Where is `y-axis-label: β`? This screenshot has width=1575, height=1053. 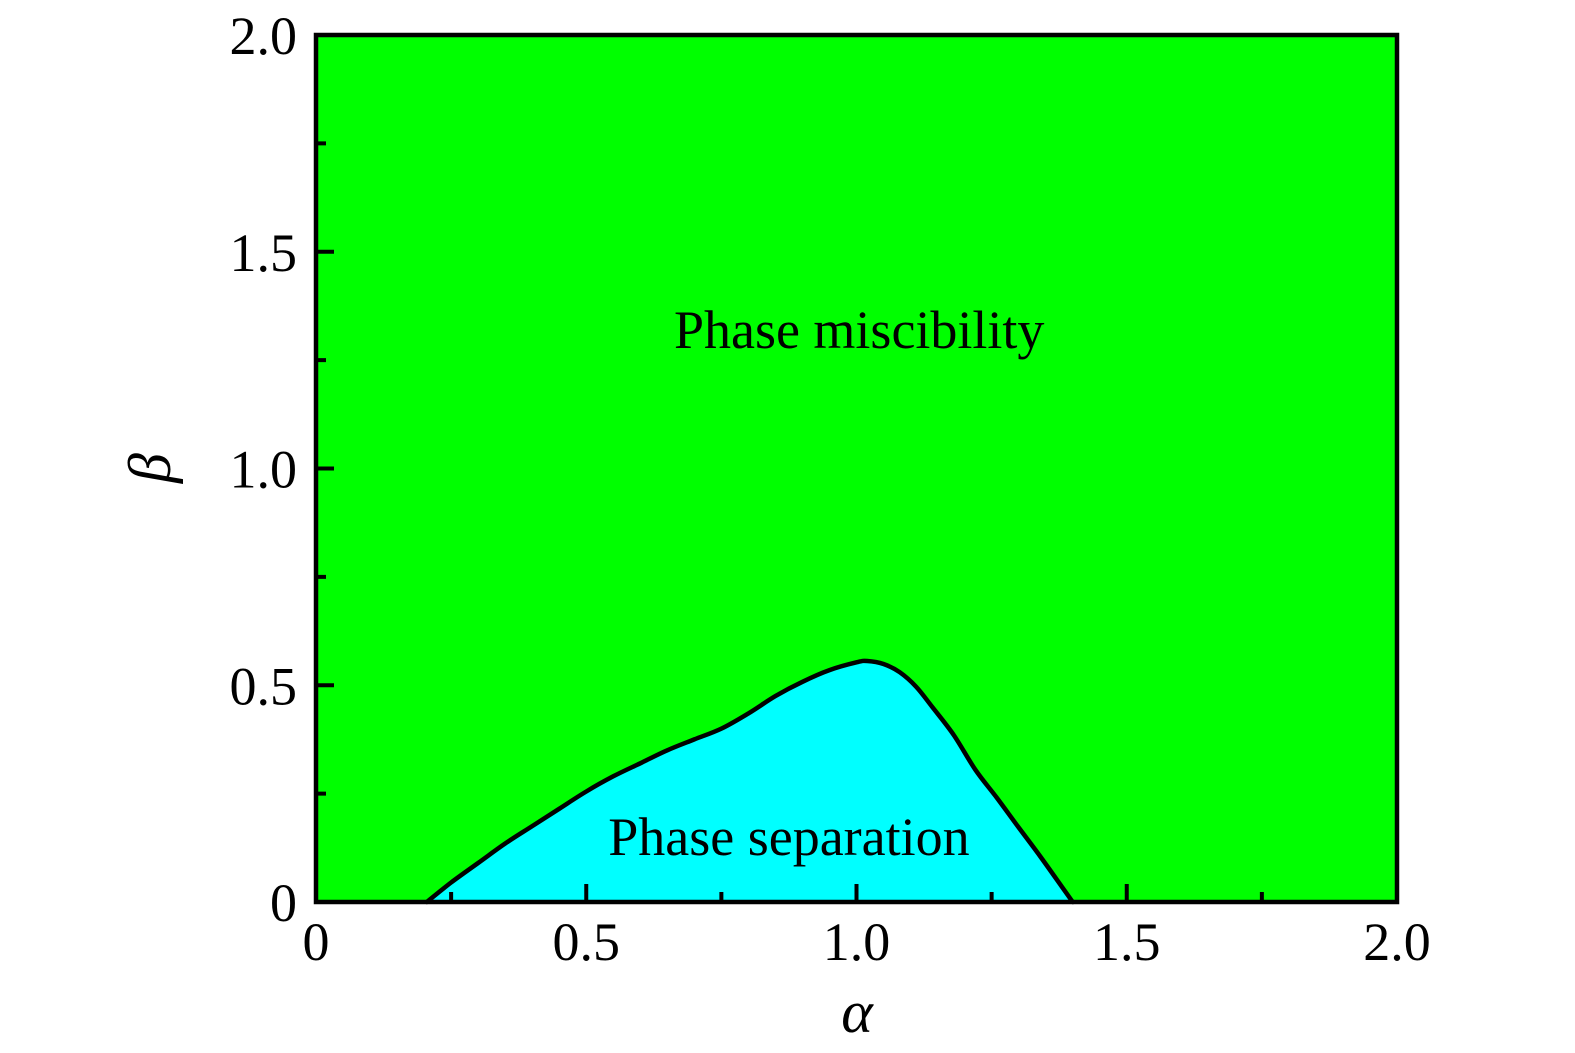
y-axis-label: β is located at coordinates (150, 468).